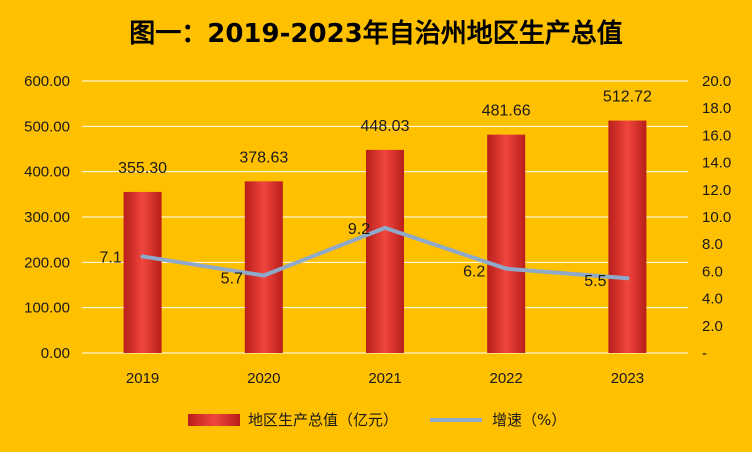 The height and width of the screenshot is (452, 752). Describe the element at coordinates (214, 420) in the screenshot. I see `legend-bar-swatch` at that location.